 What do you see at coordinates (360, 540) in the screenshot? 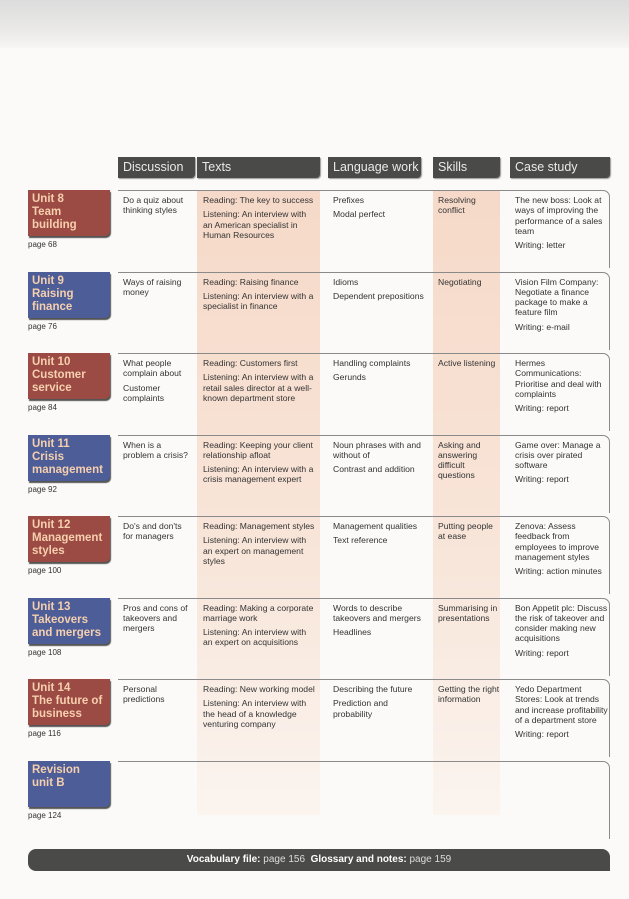
I see `language-item: Text reference` at bounding box center [360, 540].